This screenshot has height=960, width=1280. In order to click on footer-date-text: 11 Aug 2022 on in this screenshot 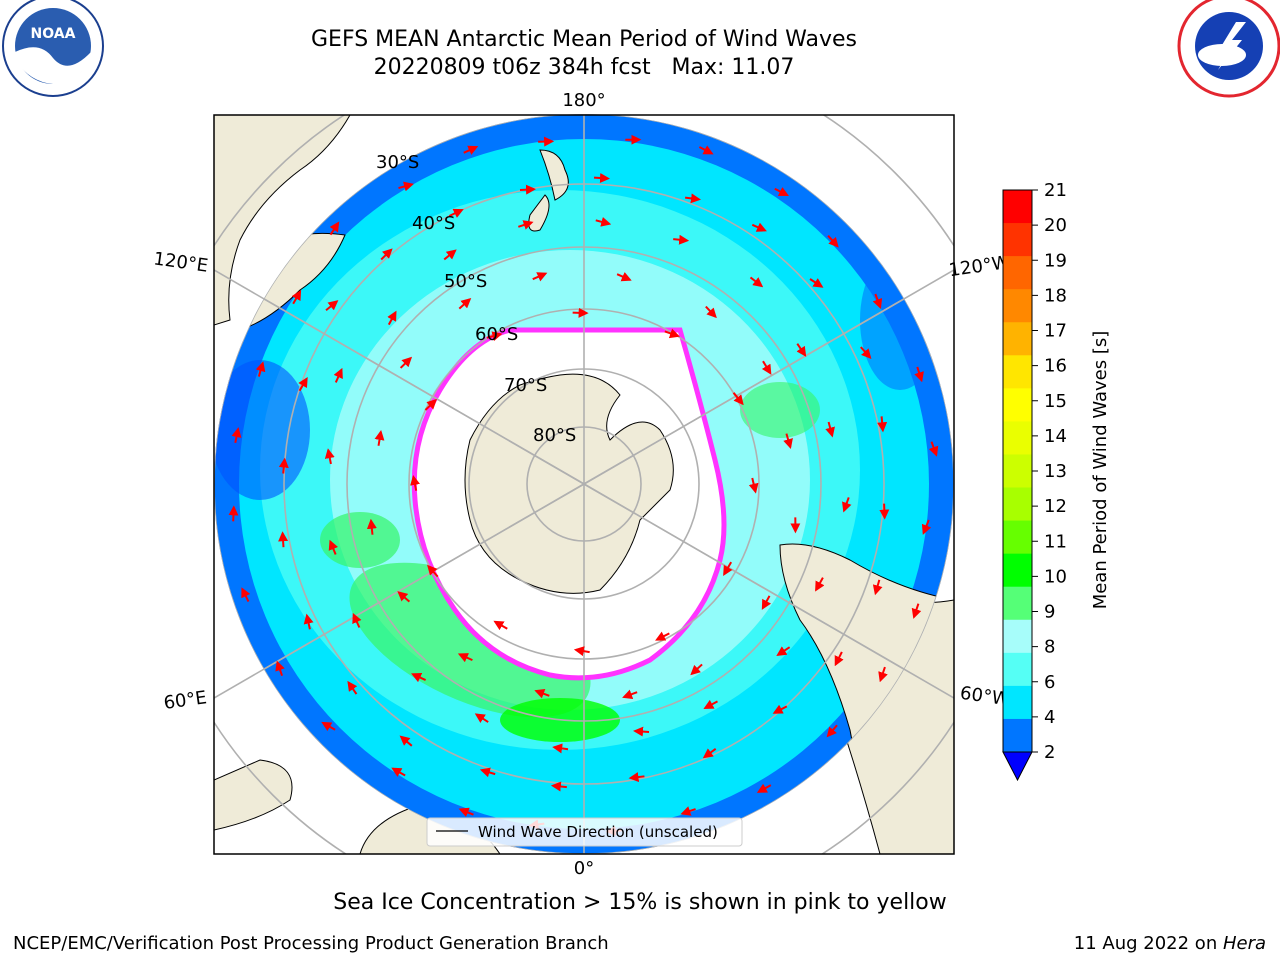, I will do `click(1148, 943)`.